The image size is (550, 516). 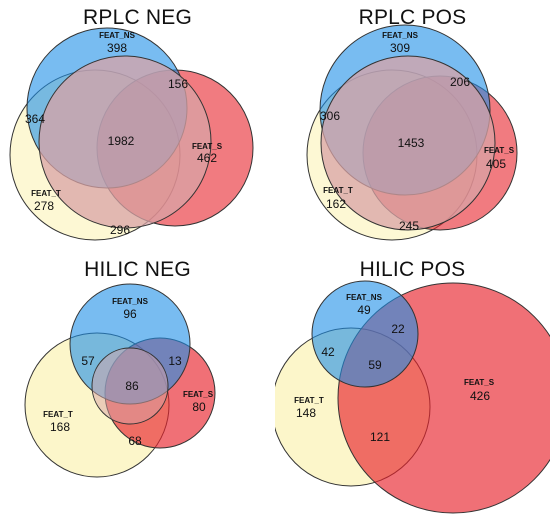 I want to click on region-t-only: 278, so click(x=44, y=206).